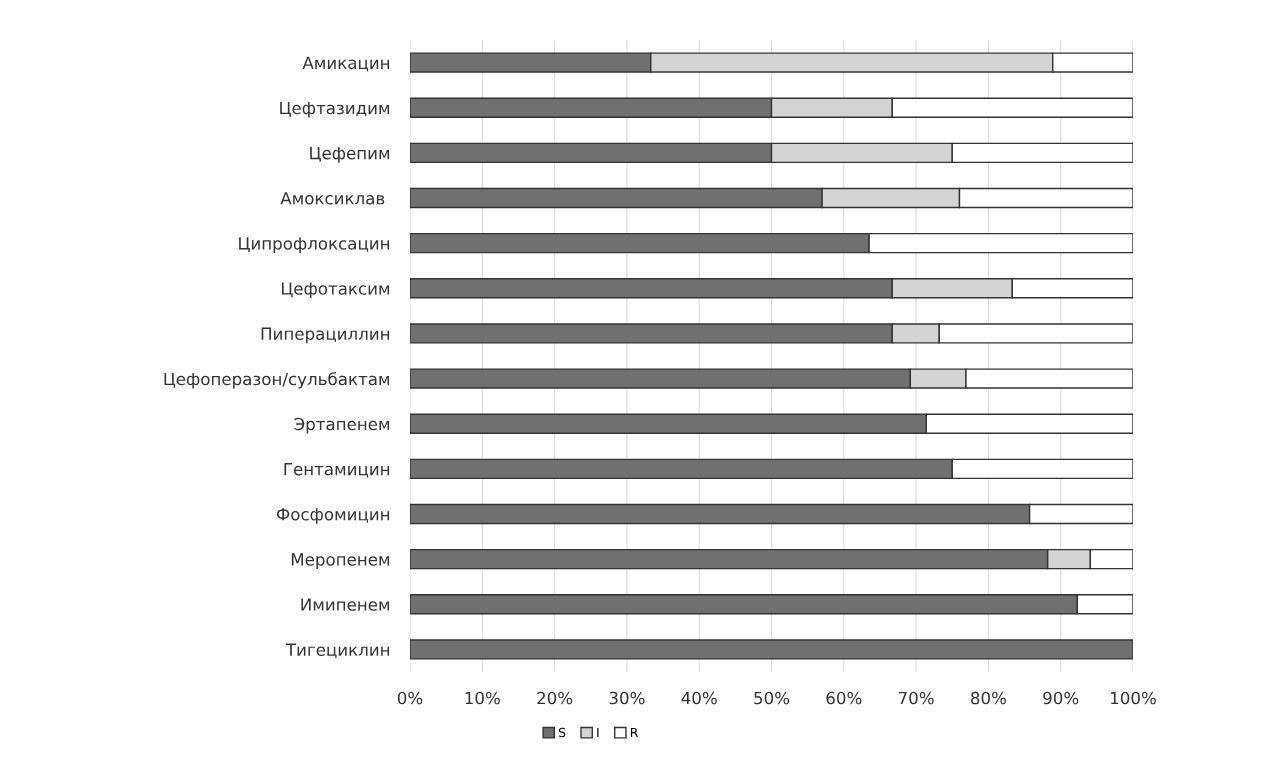 The height and width of the screenshot is (767, 1277). I want to click on x-tick-label: 10%, so click(482, 698).